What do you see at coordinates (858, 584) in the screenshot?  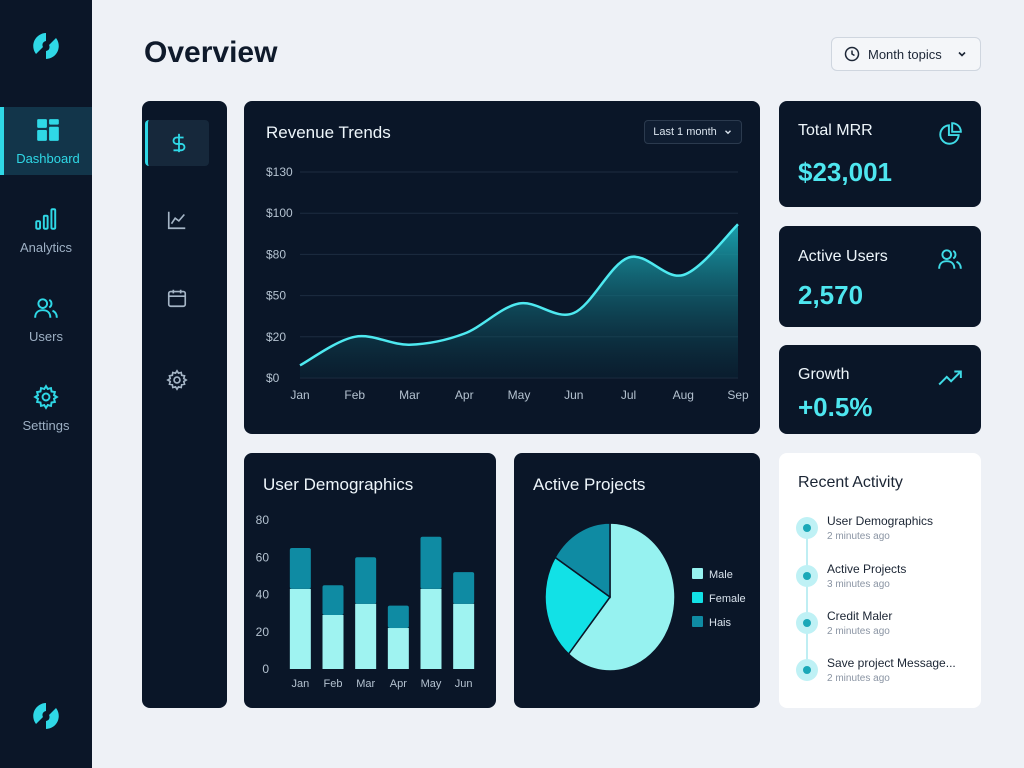 I see `activity-time: 3 minutes ago` at bounding box center [858, 584].